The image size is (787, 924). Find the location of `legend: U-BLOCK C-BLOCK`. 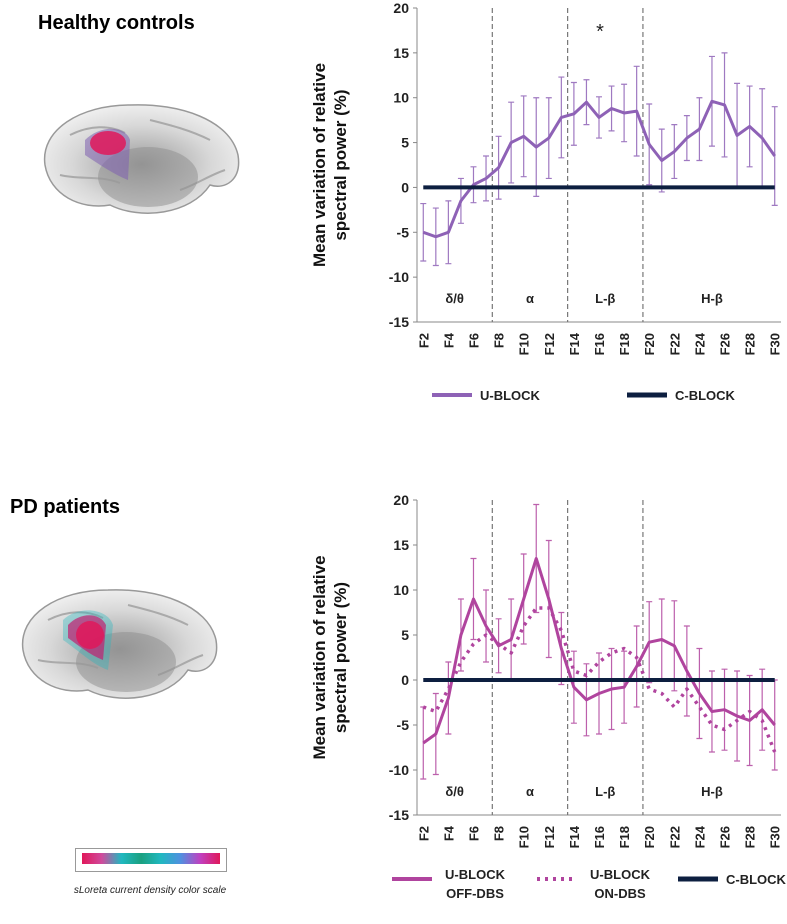

legend: U-BLOCK C-BLOCK is located at coordinates (543, 413).